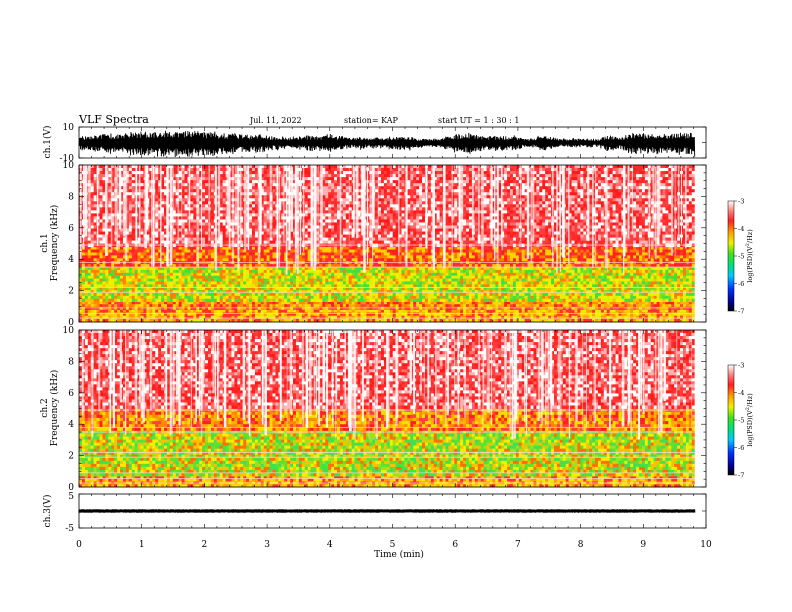  Describe the element at coordinates (45, 242) in the screenshot. I see `ch1-channel-label: ch.1` at that location.